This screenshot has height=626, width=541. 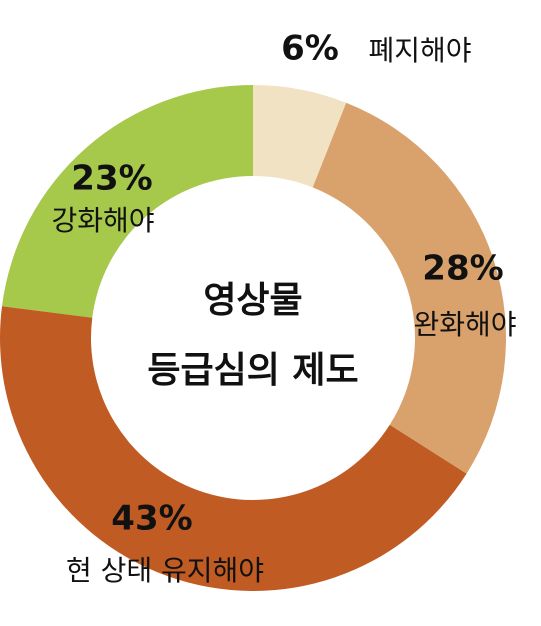 What do you see at coordinates (419, 50) in the screenshot?
I see `category-label: 폐지해야` at bounding box center [419, 50].